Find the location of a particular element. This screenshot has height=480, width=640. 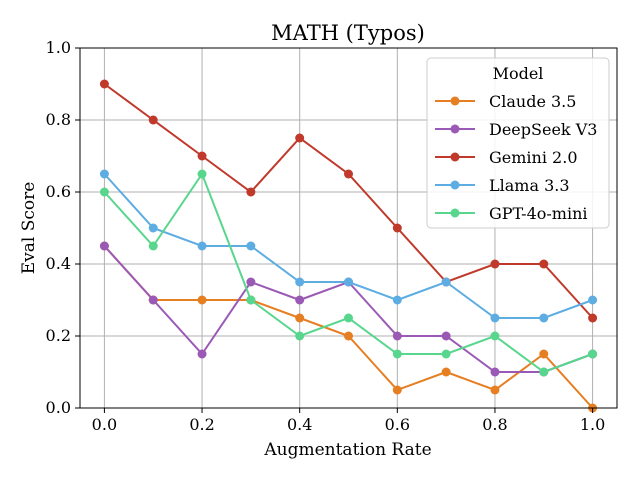

legend-title: Model is located at coordinates (518, 73).